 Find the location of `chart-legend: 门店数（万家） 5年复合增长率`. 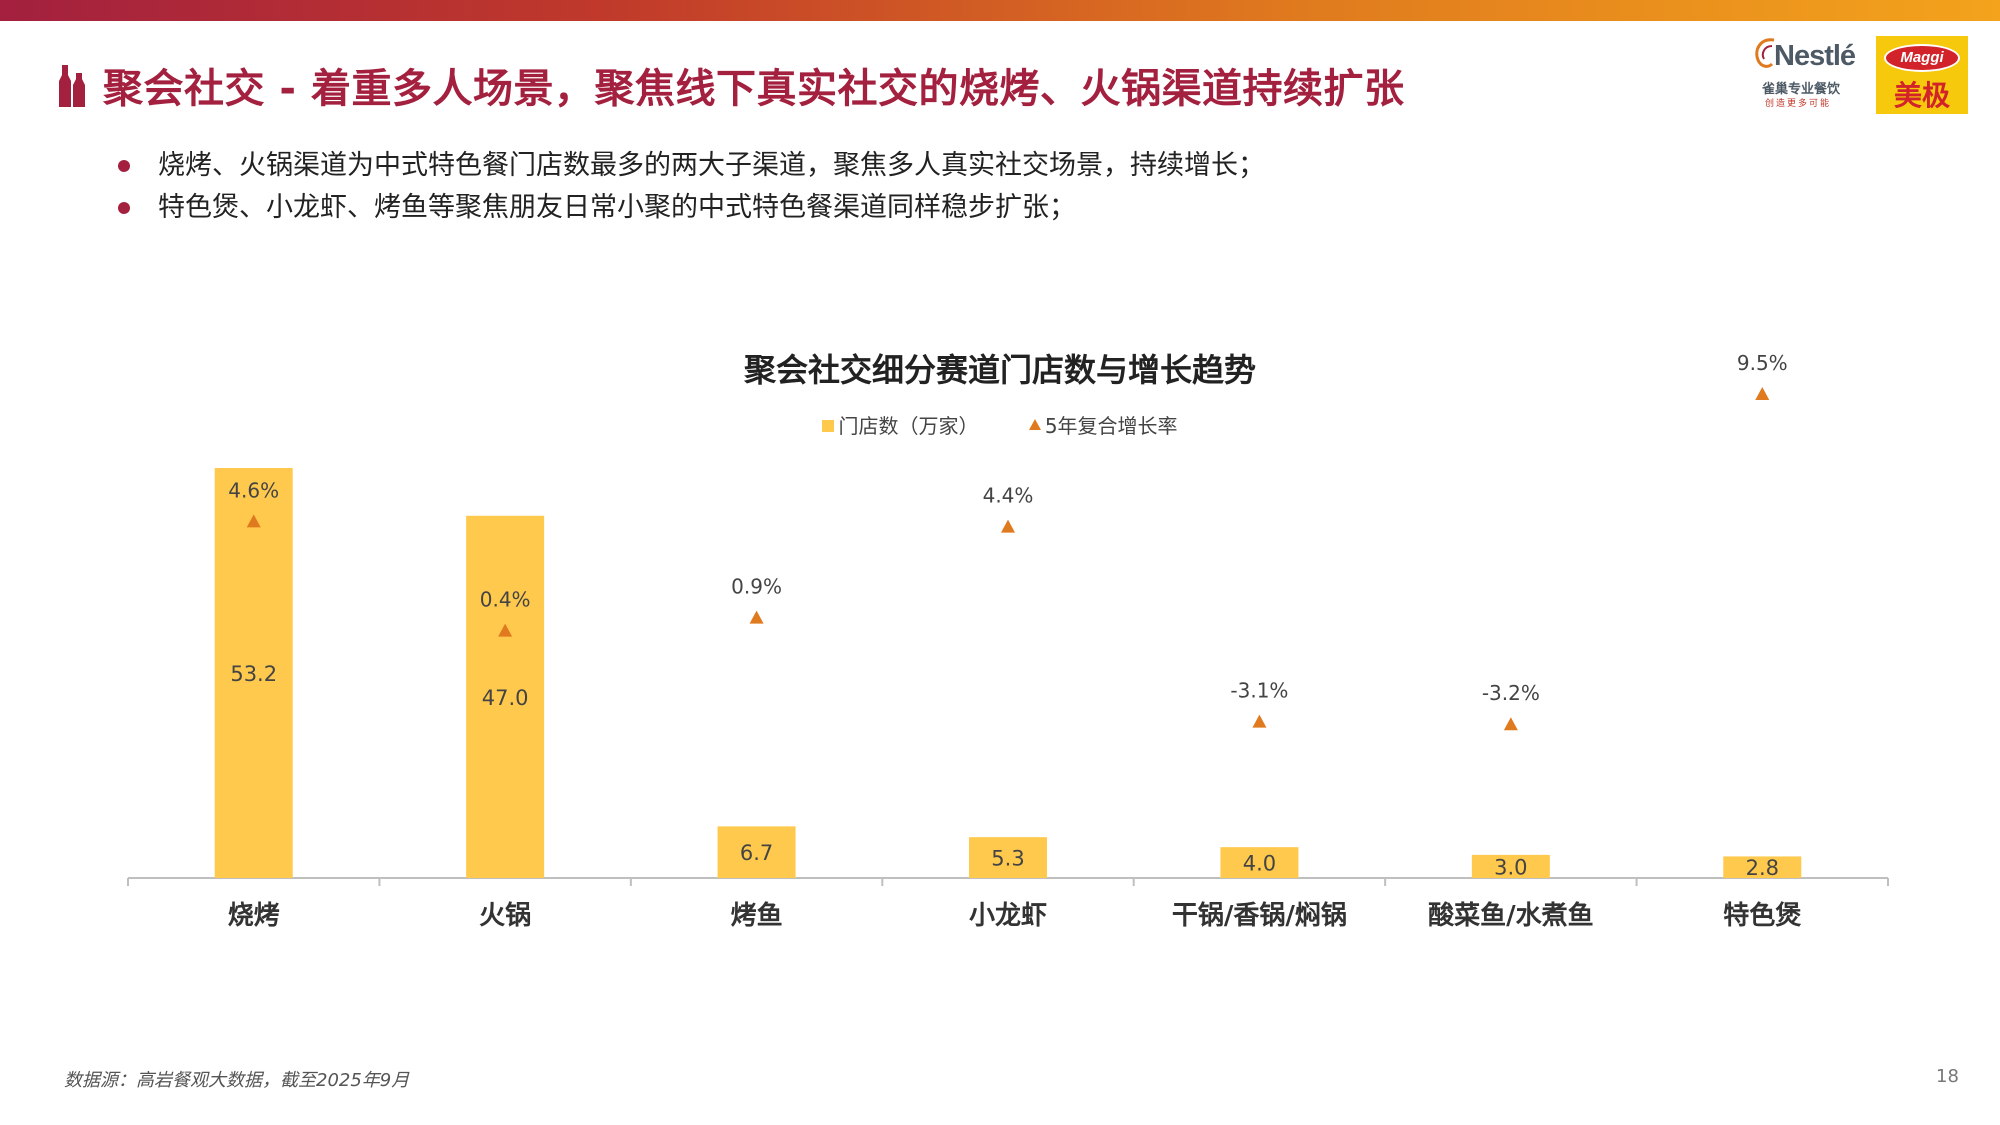

chart-legend: 门店数（万家） 5年复合增长率 is located at coordinates (1000, 424).